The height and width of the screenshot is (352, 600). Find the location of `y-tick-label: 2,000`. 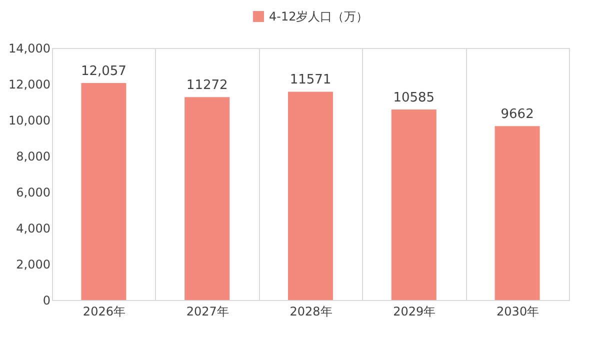

y-tick-label: 2,000 is located at coordinates (33, 265).